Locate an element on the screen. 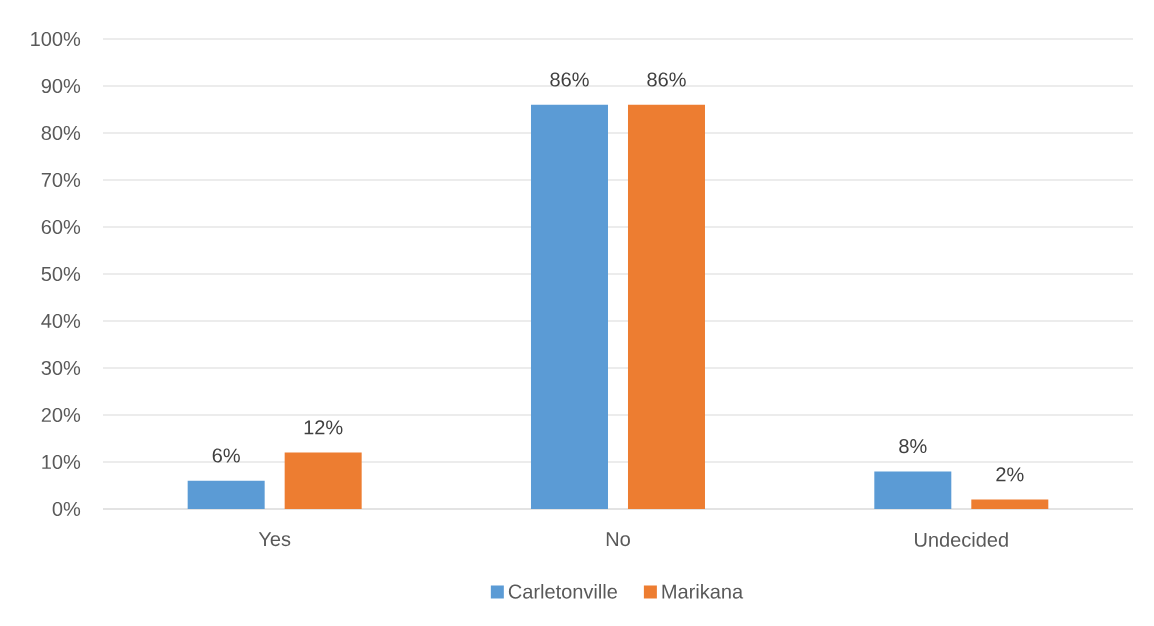 The height and width of the screenshot is (626, 1154). data-label: 8% is located at coordinates (913, 446).